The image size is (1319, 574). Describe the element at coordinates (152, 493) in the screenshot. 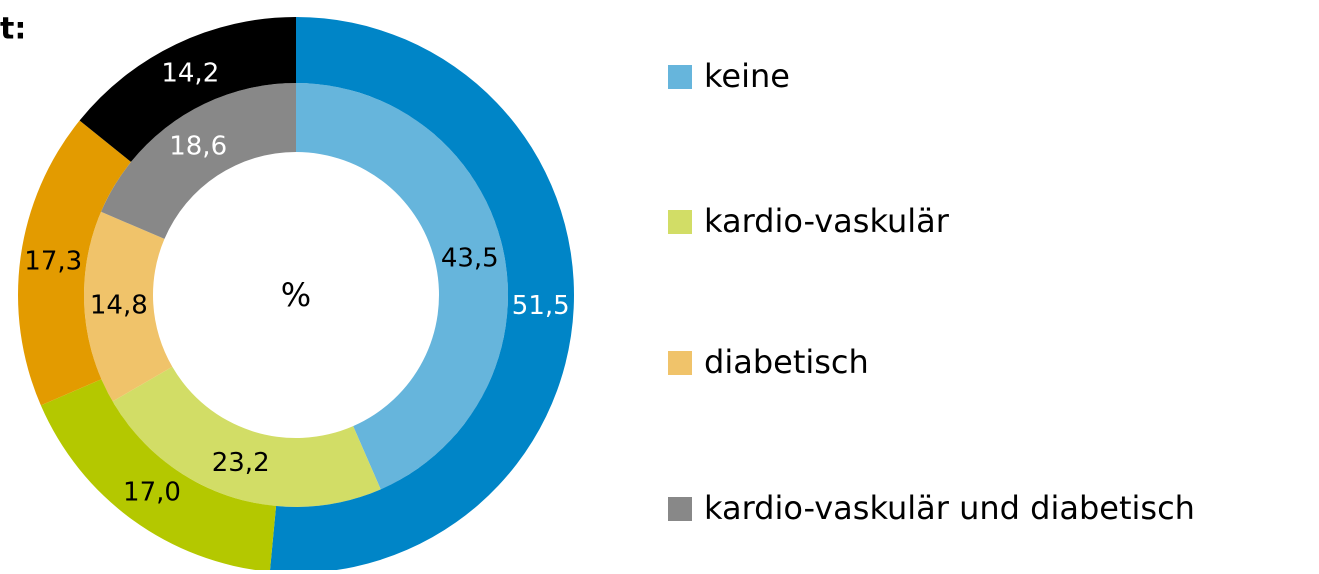

I see `data-label: 17,0` at that location.